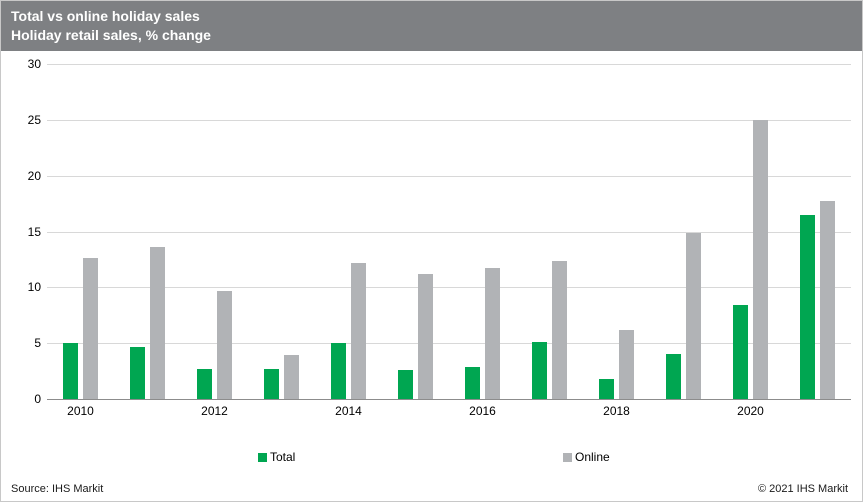  What do you see at coordinates (111, 35) in the screenshot?
I see `chart-subtitle: Holiday retail sales, % change` at bounding box center [111, 35].